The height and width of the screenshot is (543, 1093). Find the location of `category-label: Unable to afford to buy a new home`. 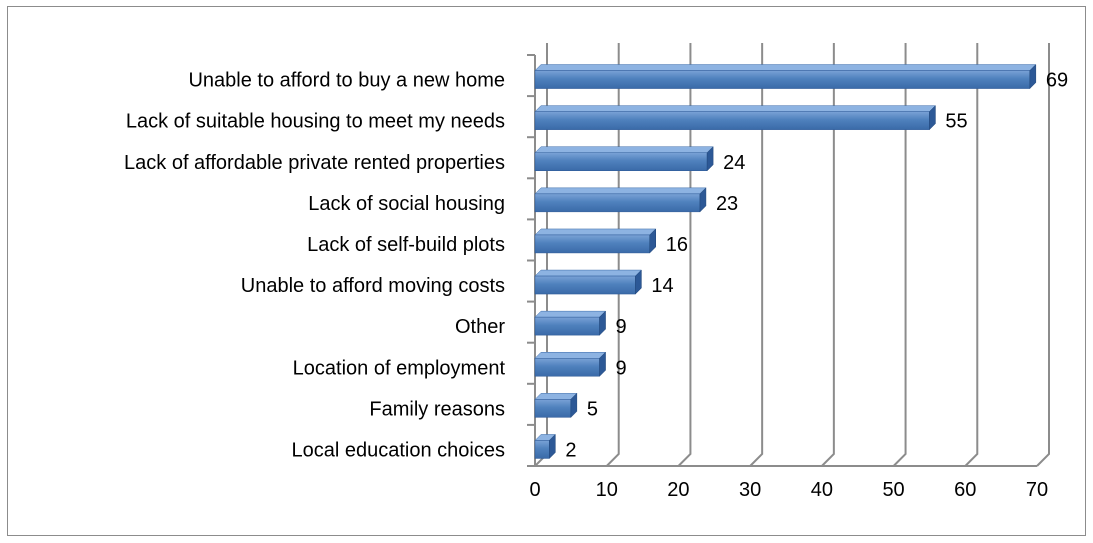

category-label: Unable to afford to buy a new home is located at coordinates (346, 81).